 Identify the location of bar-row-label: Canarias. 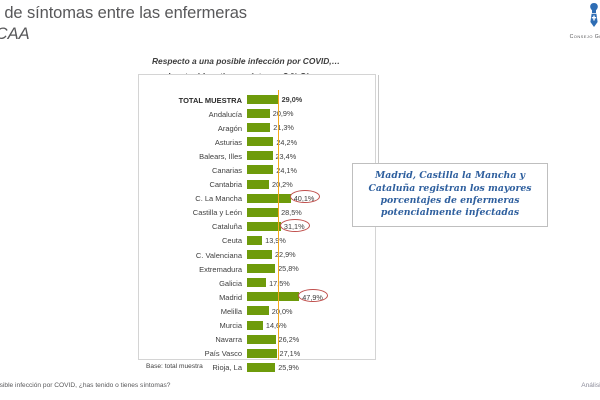
(226, 171).